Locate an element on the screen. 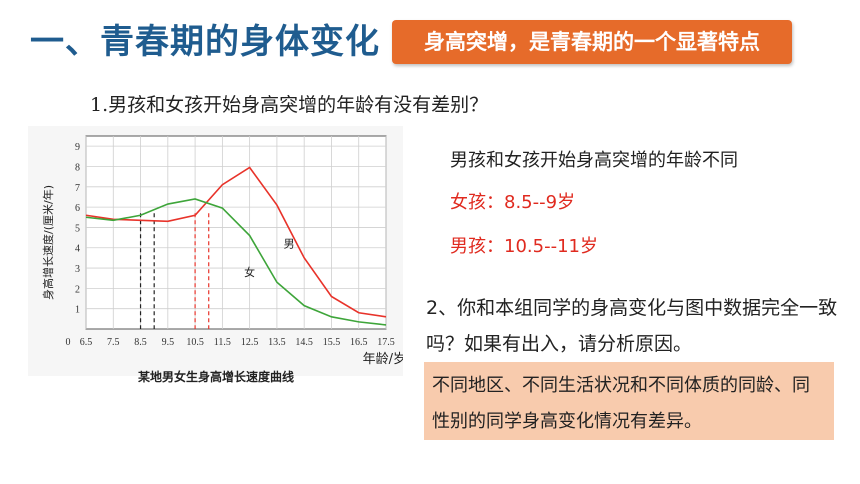  y-tick-label: 0 is located at coordinates (68, 342).